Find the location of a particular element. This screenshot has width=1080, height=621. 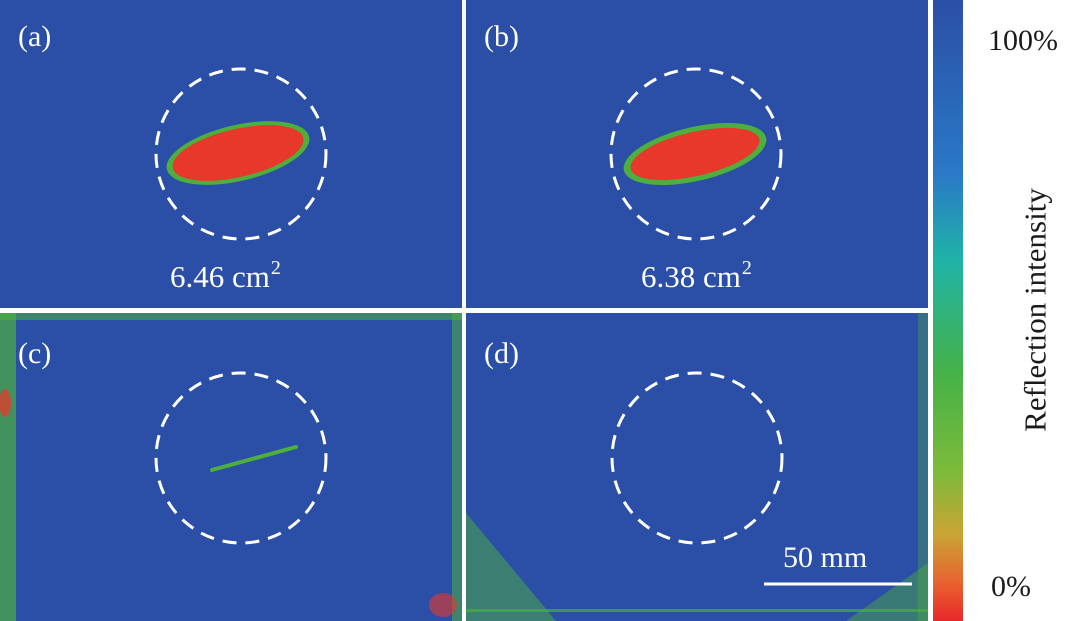

edge-hotspot-left-c is located at coordinates (5, 403).